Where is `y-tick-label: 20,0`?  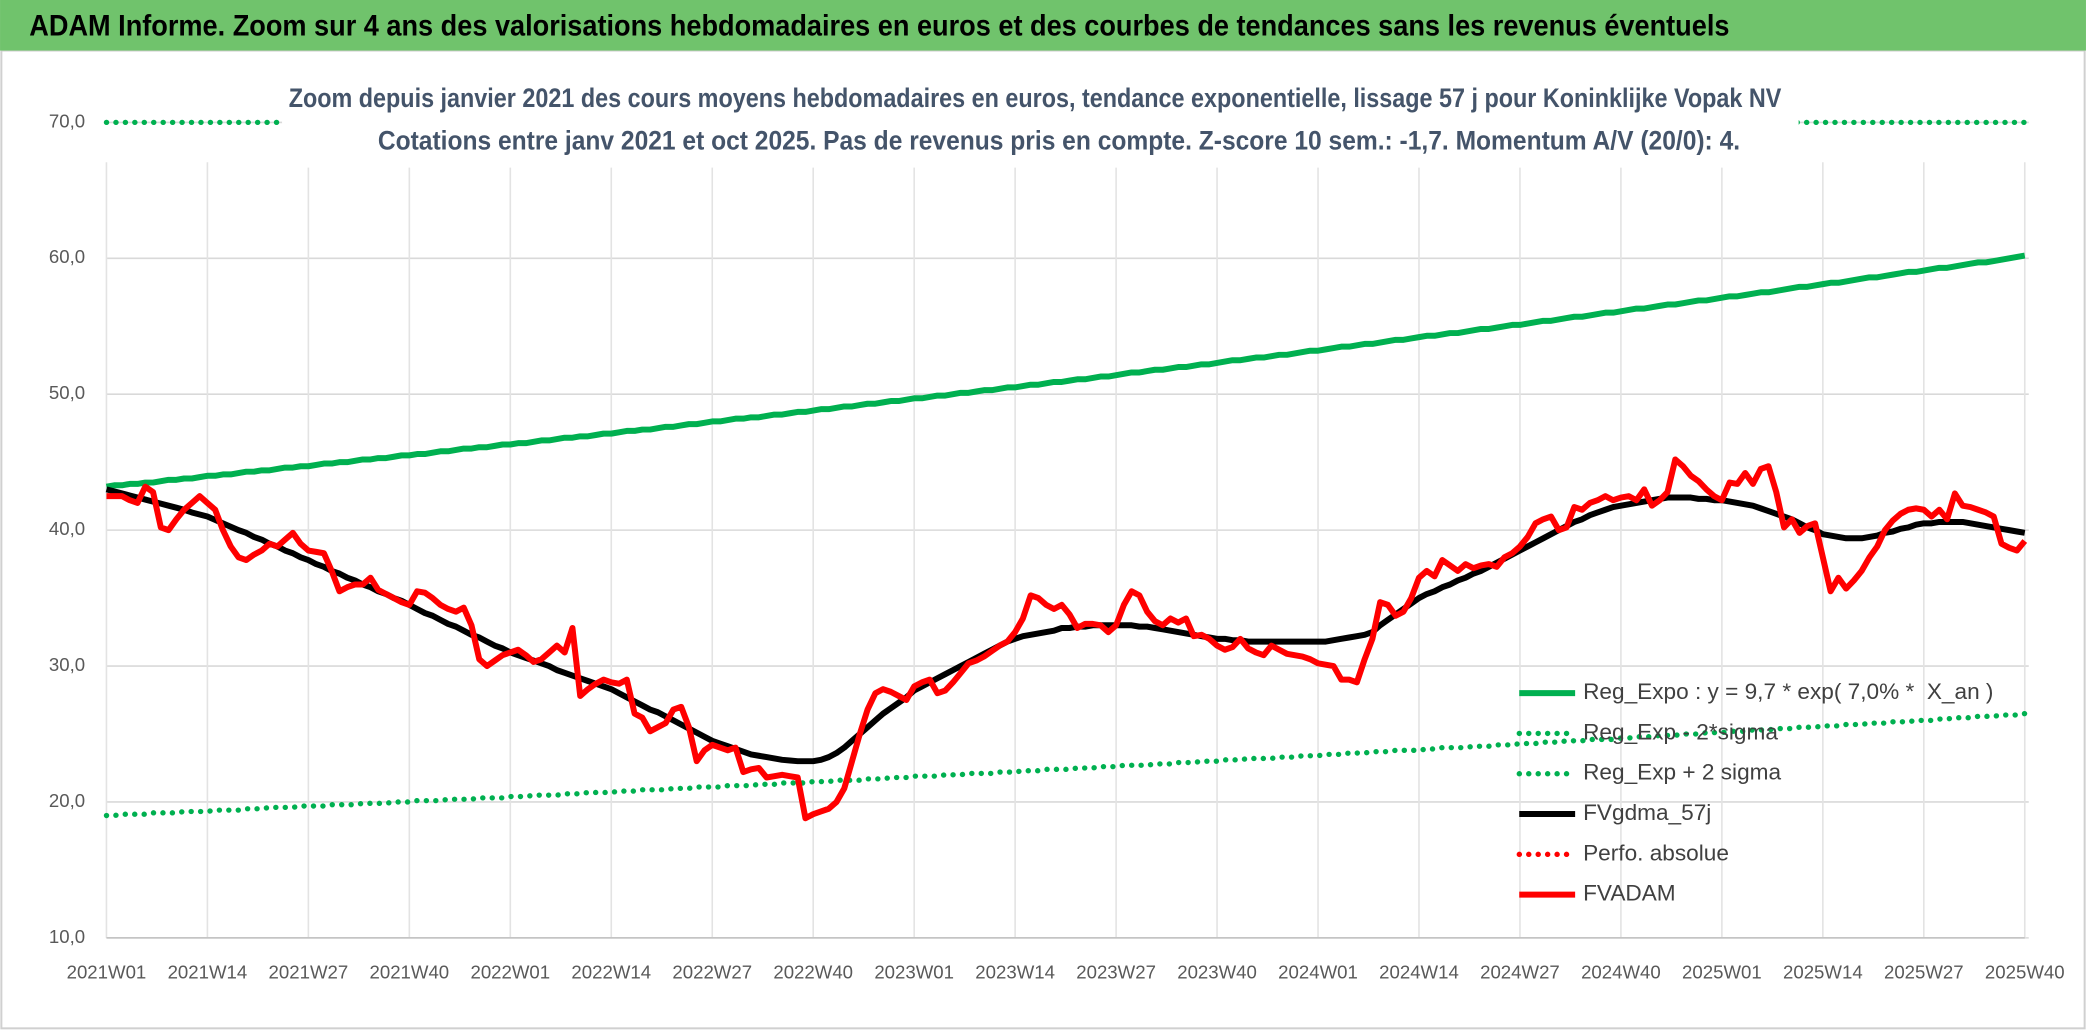 y-tick-label: 20,0 is located at coordinates (67, 800).